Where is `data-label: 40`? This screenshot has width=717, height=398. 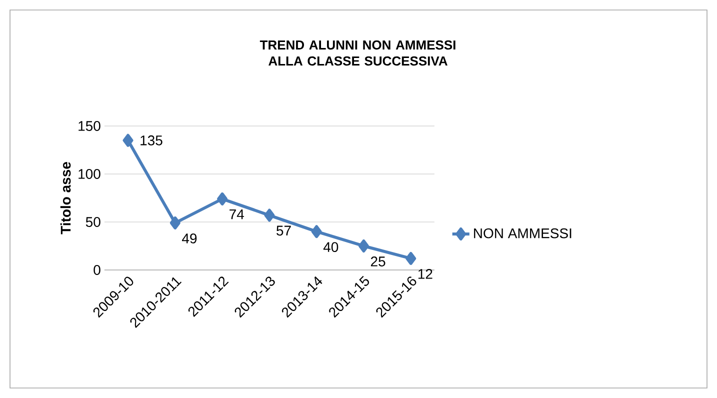 data-label: 40 is located at coordinates (330, 247).